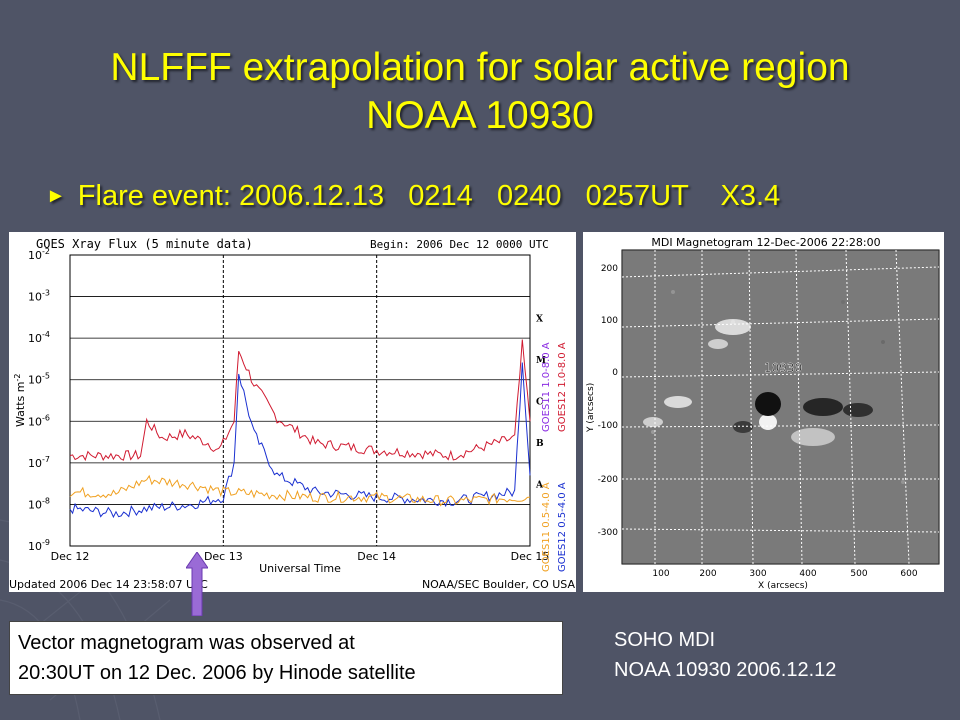  Describe the element at coordinates (300, 556) in the screenshot. I see `goes-x-ticks: Dec 12 Dec 13 Dec 14 Dec 15` at that location.